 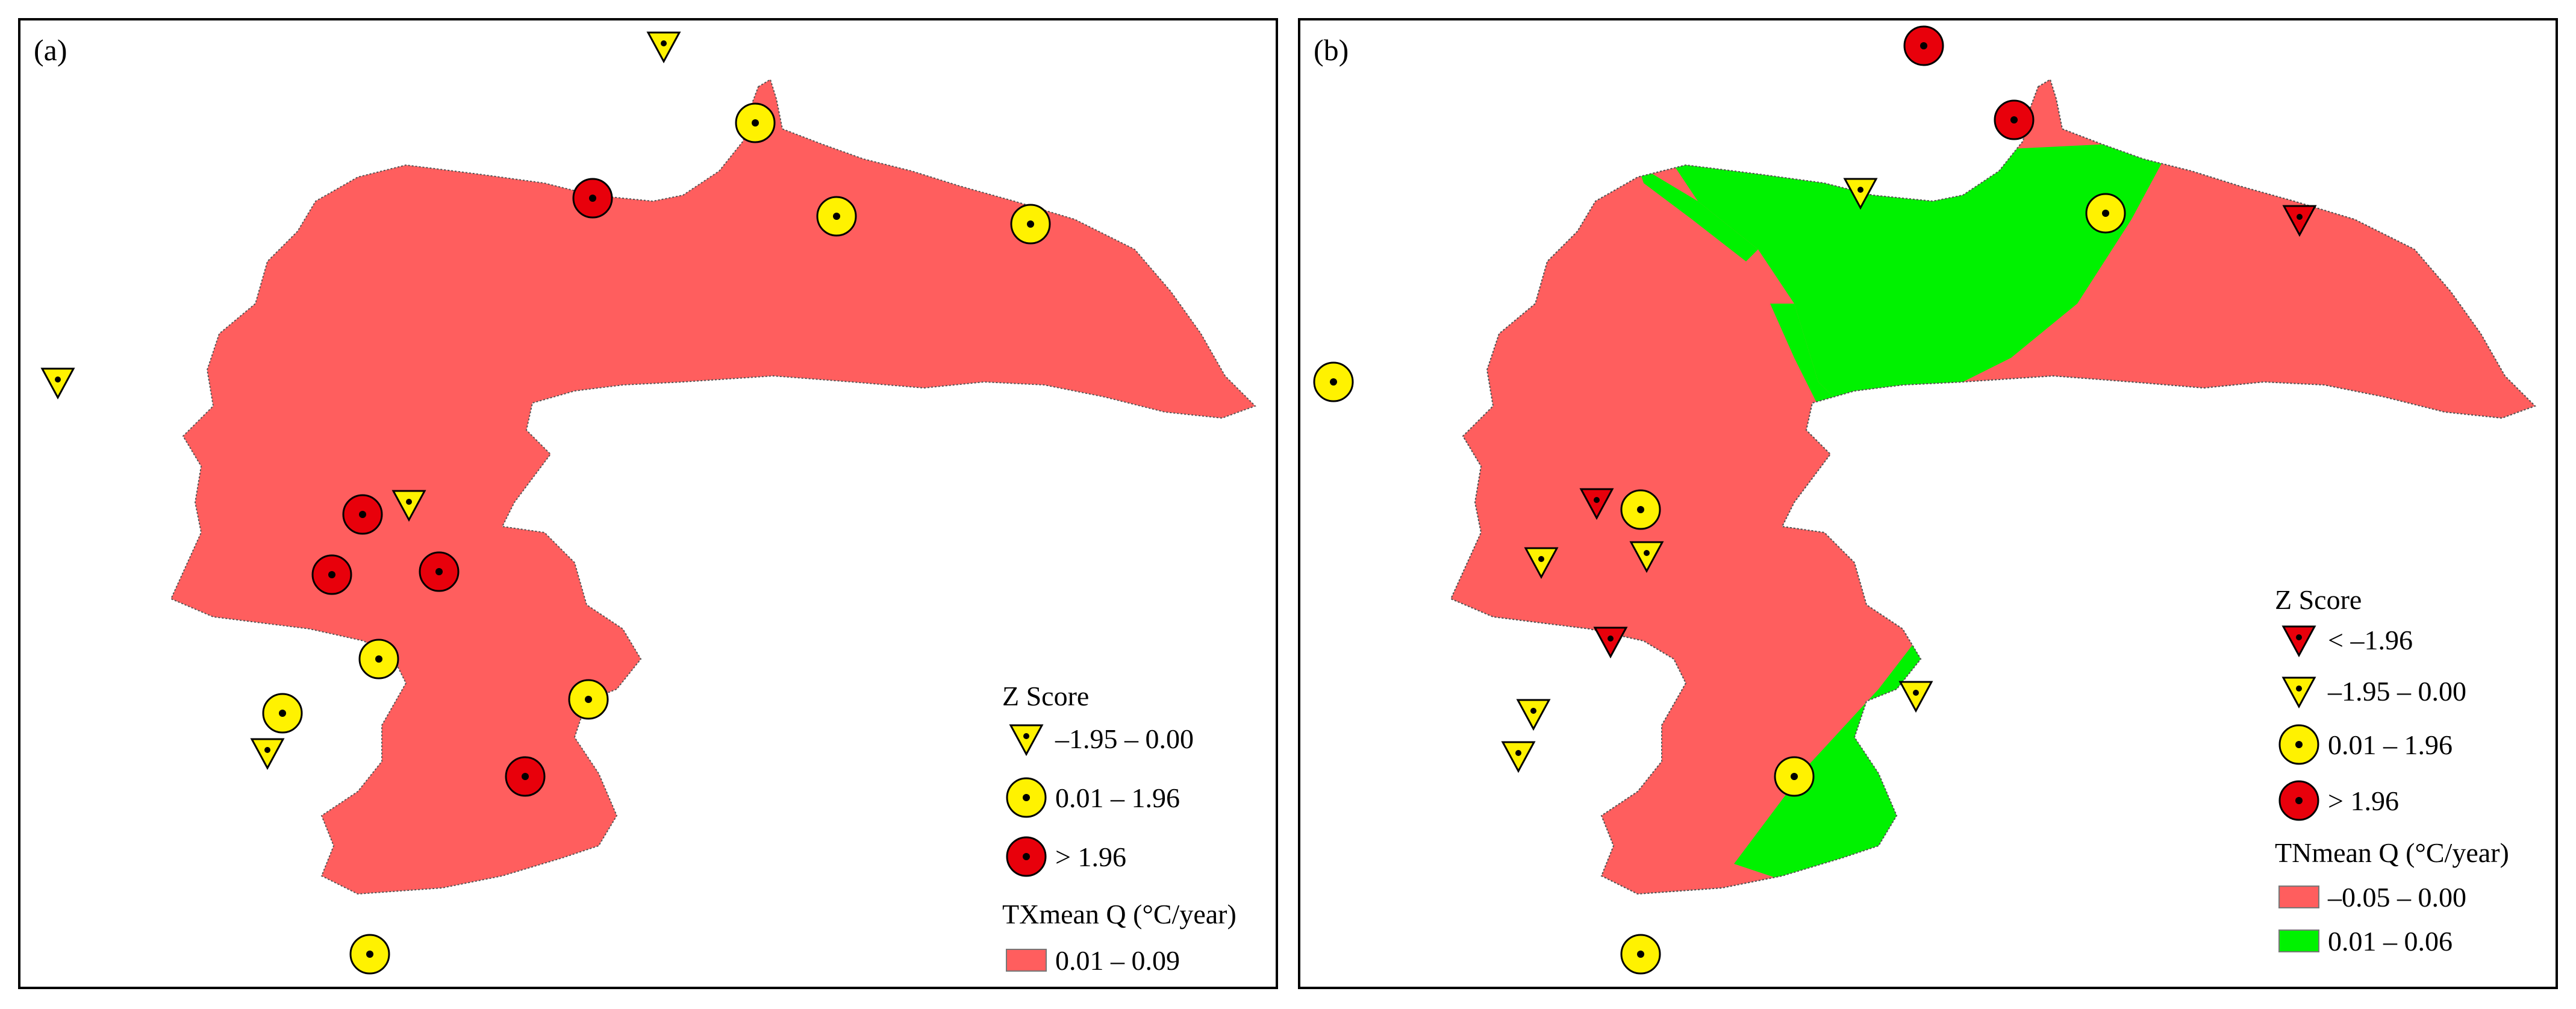 What do you see at coordinates (1091, 960) in the screenshot?
I see `legend-item: 0.01 – 0.09` at bounding box center [1091, 960].